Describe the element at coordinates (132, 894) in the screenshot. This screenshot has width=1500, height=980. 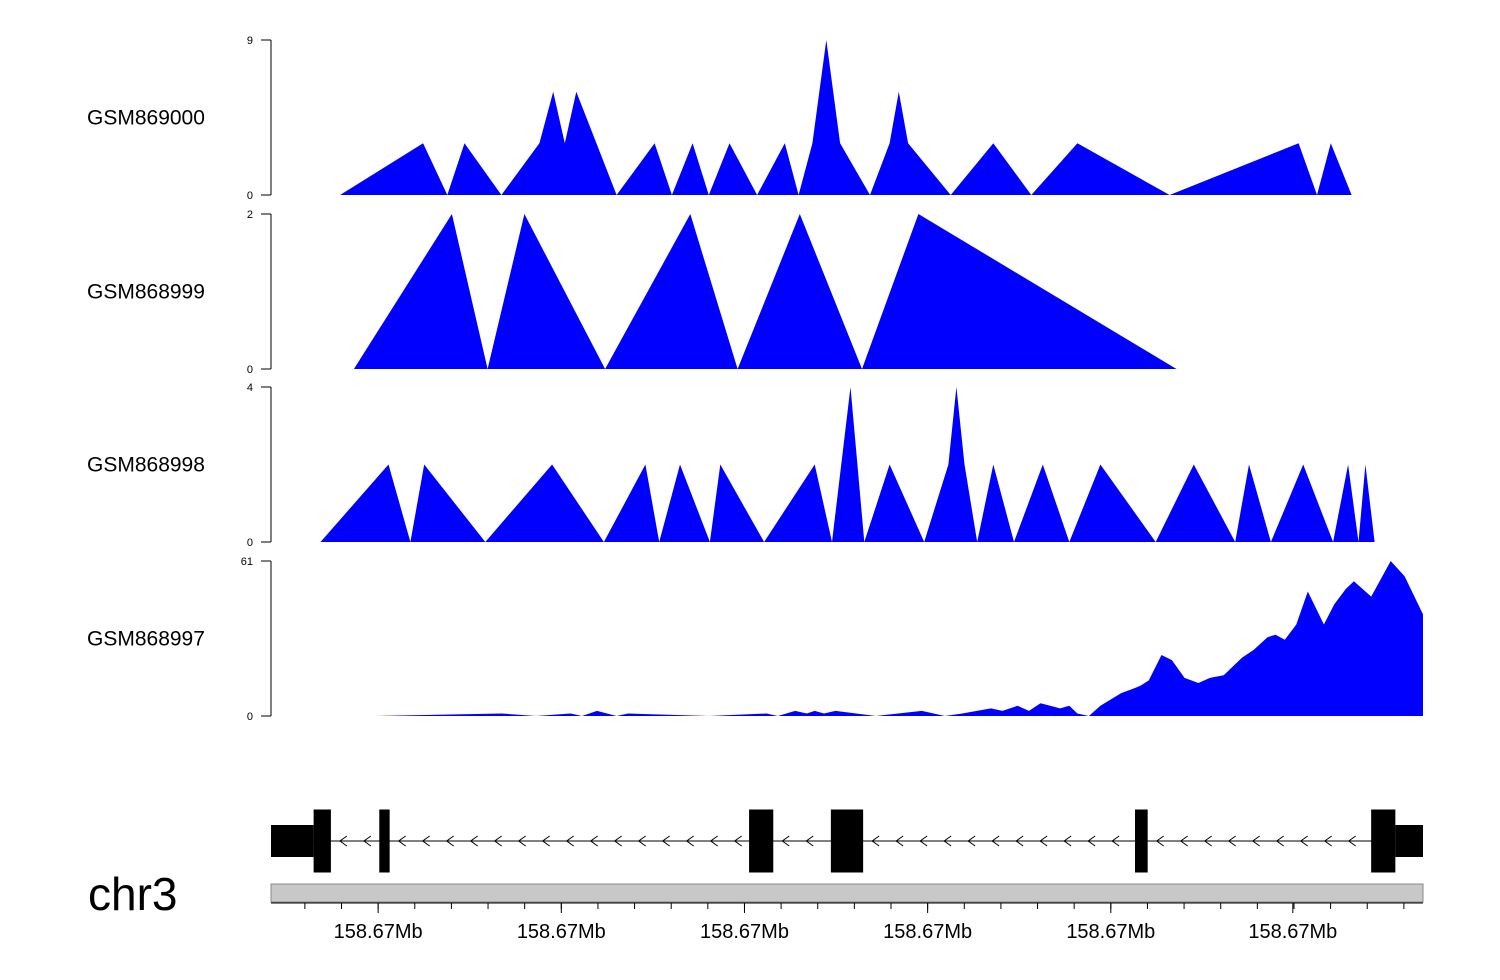
I see `chromosome-label: chr3` at that location.